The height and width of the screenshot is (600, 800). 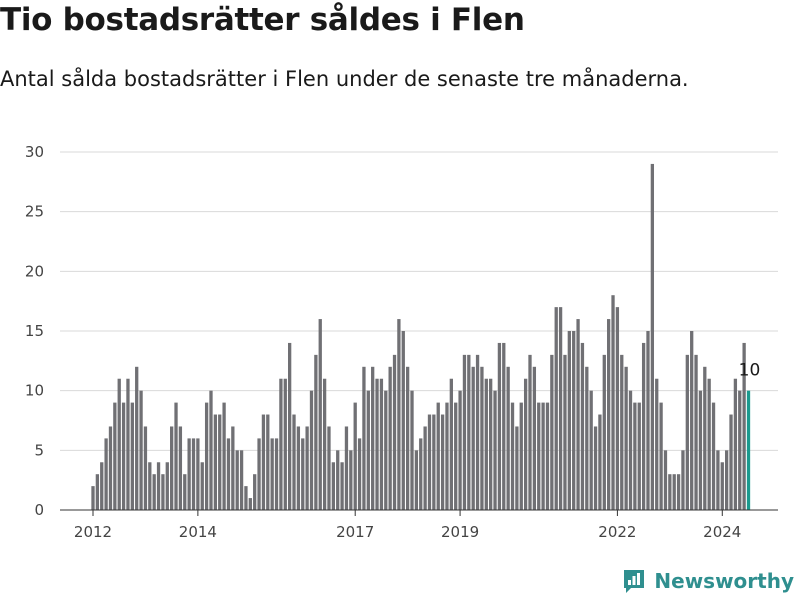 I want to click on y-tick-label: 25, so click(x=34, y=212).